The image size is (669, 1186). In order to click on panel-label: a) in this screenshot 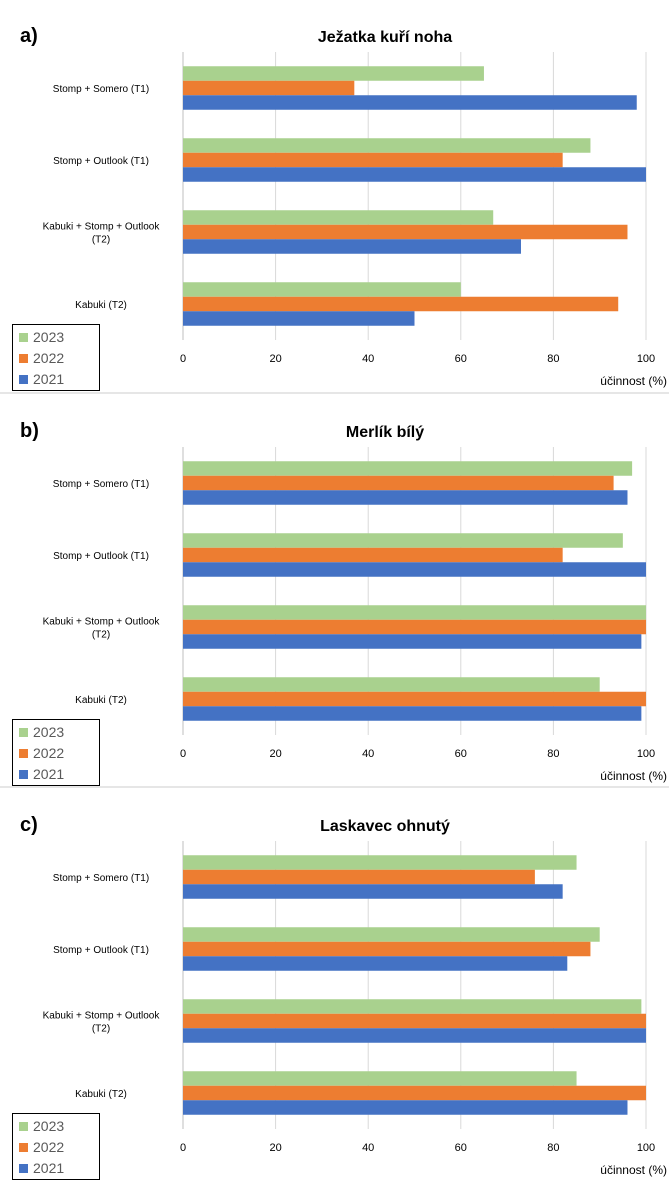, I will do `click(29, 36)`.